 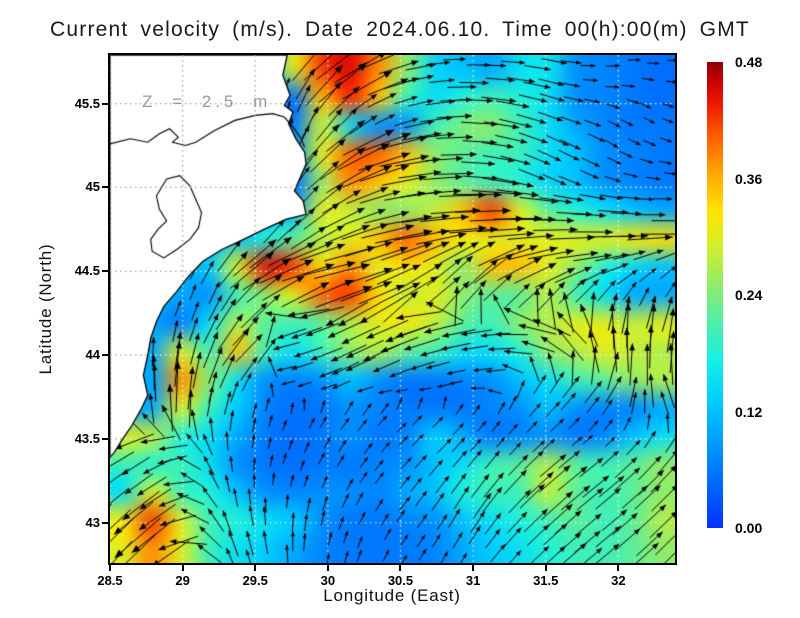 I want to click on x-tick-label: 29.5, so click(x=255, y=580).